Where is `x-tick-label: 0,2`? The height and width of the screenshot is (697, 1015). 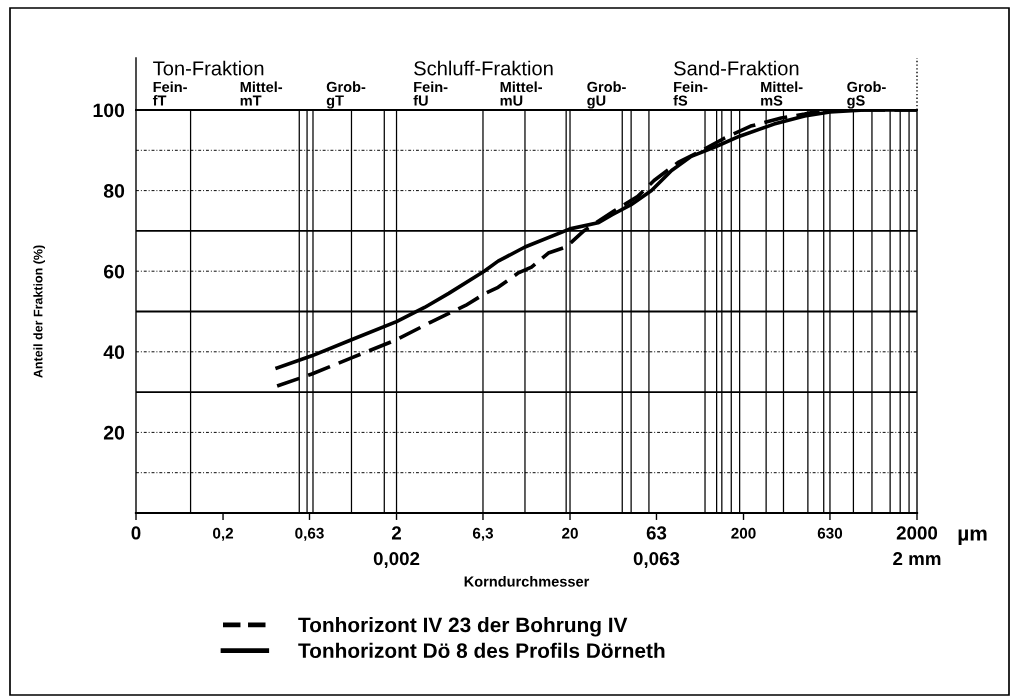
x-tick-label: 0,2 is located at coordinates (223, 534).